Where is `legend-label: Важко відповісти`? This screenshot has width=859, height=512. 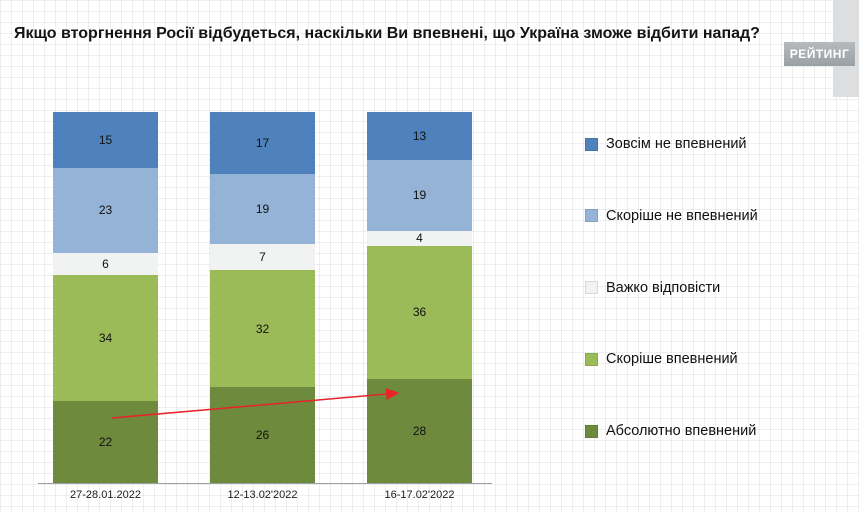 legend-label: Важко відповісти is located at coordinates (663, 287).